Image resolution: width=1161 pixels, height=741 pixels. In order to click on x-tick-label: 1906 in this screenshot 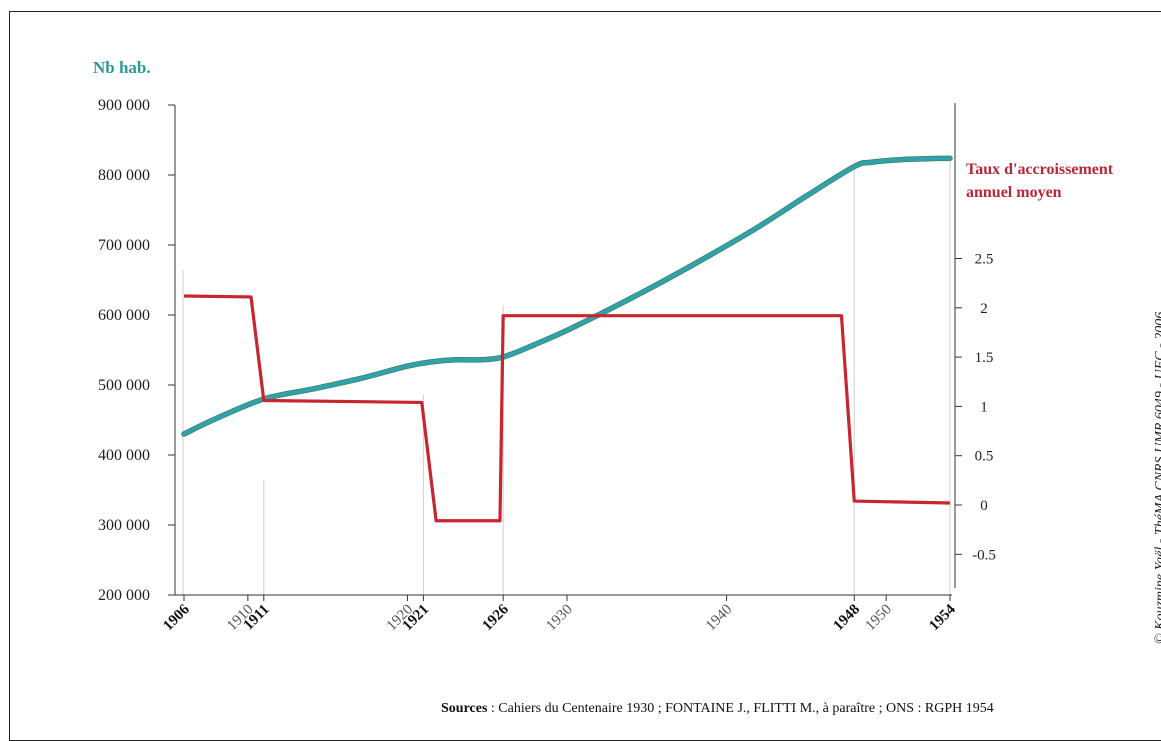, I will do `click(176, 617)`.